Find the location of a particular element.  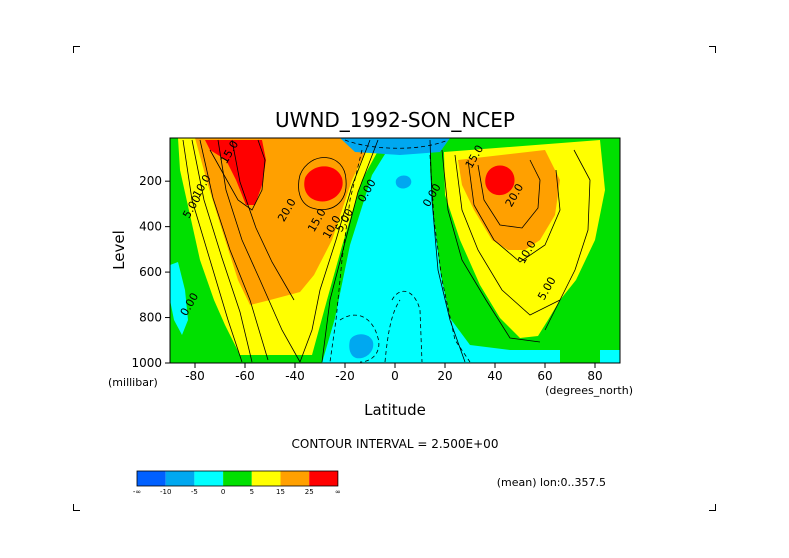

colorbar-tick-label: ∞ is located at coordinates (338, 492).